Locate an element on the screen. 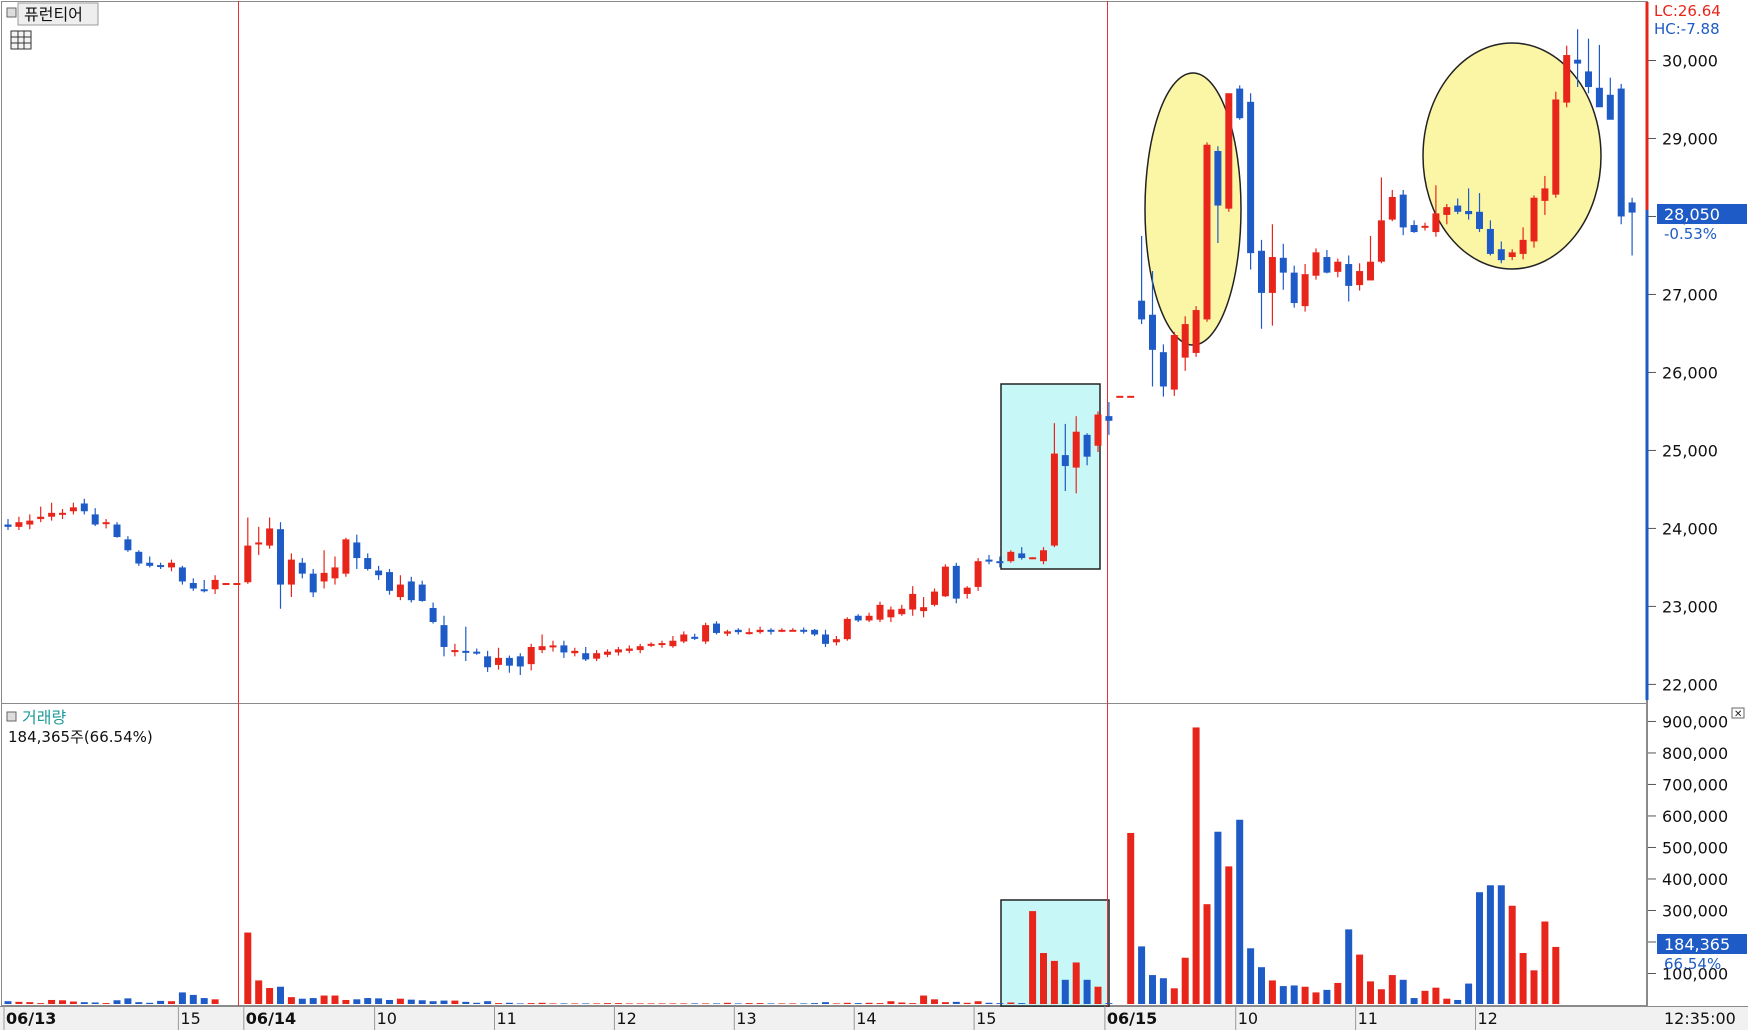 Image resolution: width=1748 pixels, height=1030 pixels. highlight-box-price is located at coordinates (1050, 476).